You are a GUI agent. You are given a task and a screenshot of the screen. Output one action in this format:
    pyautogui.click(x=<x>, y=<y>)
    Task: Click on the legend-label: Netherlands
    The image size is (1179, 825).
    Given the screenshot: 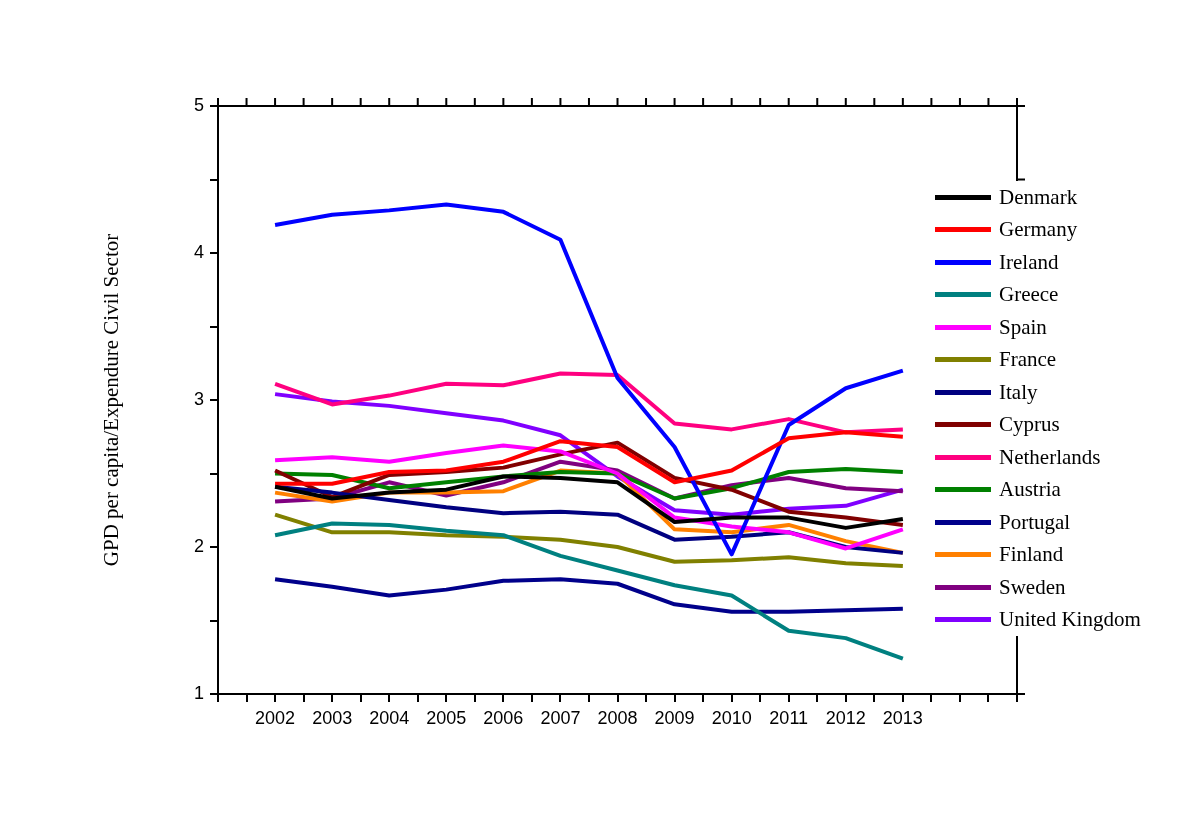 What is the action you would take?
    pyautogui.click(x=1050, y=457)
    